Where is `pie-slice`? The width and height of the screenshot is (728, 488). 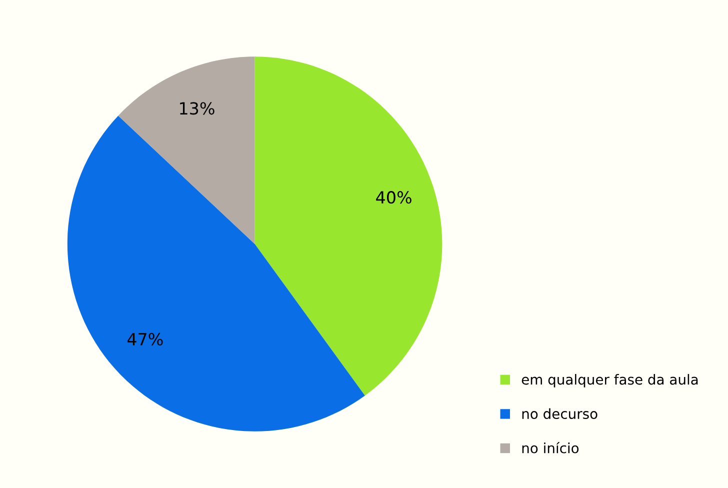
pie-slice is located at coordinates (186, 150).